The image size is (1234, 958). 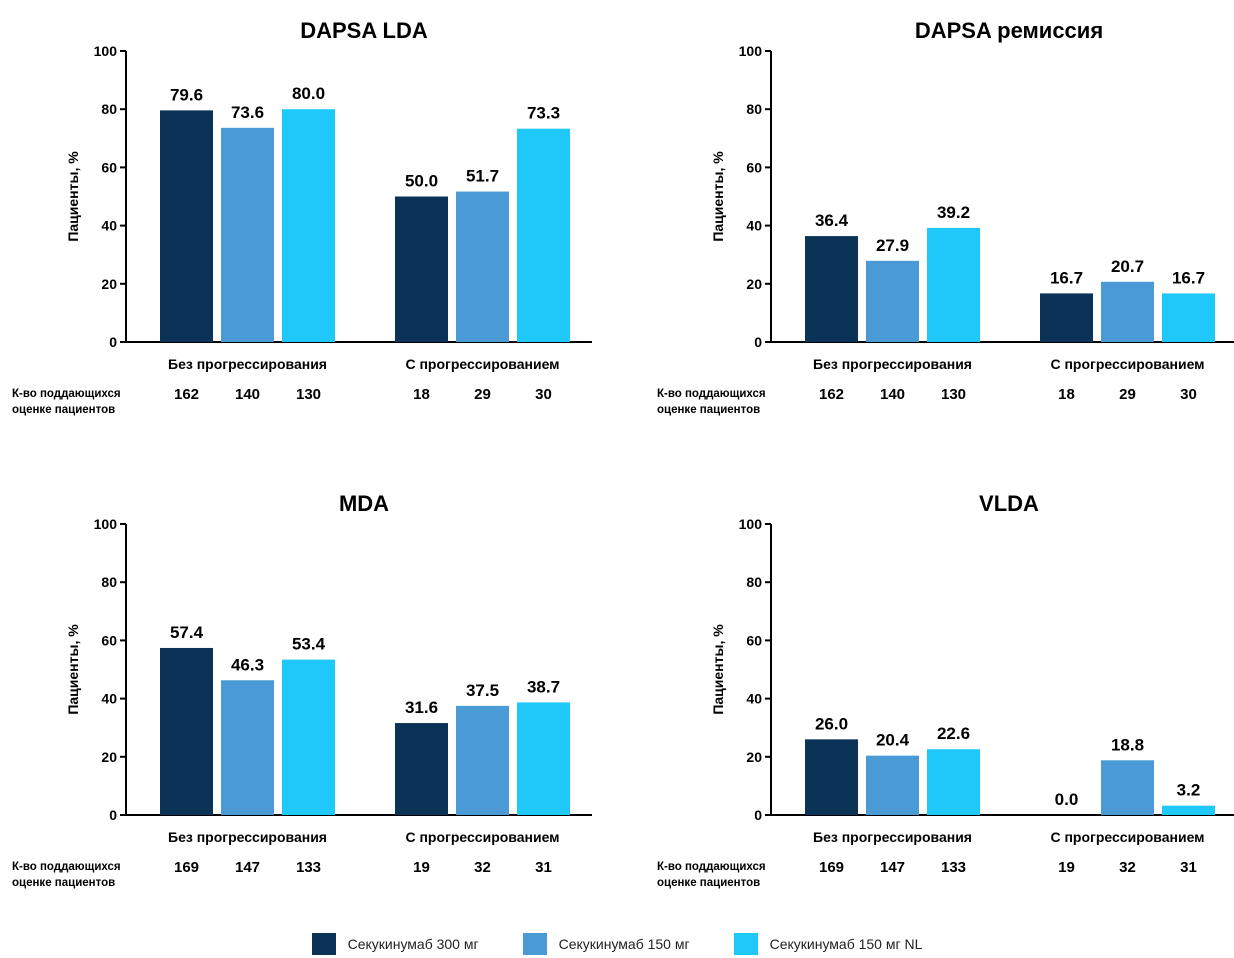 What do you see at coordinates (187, 632) in the screenshot?
I see `data-label: 57.4` at bounding box center [187, 632].